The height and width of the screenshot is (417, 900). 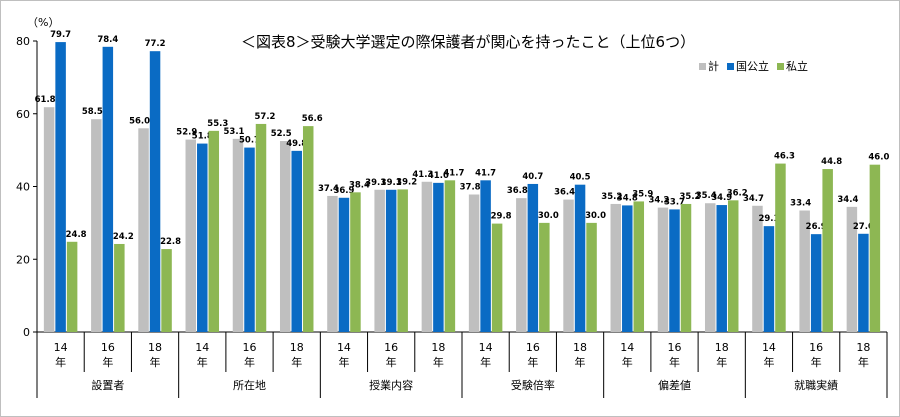 I want to click on data-label: 39.1, so click(x=375, y=183).